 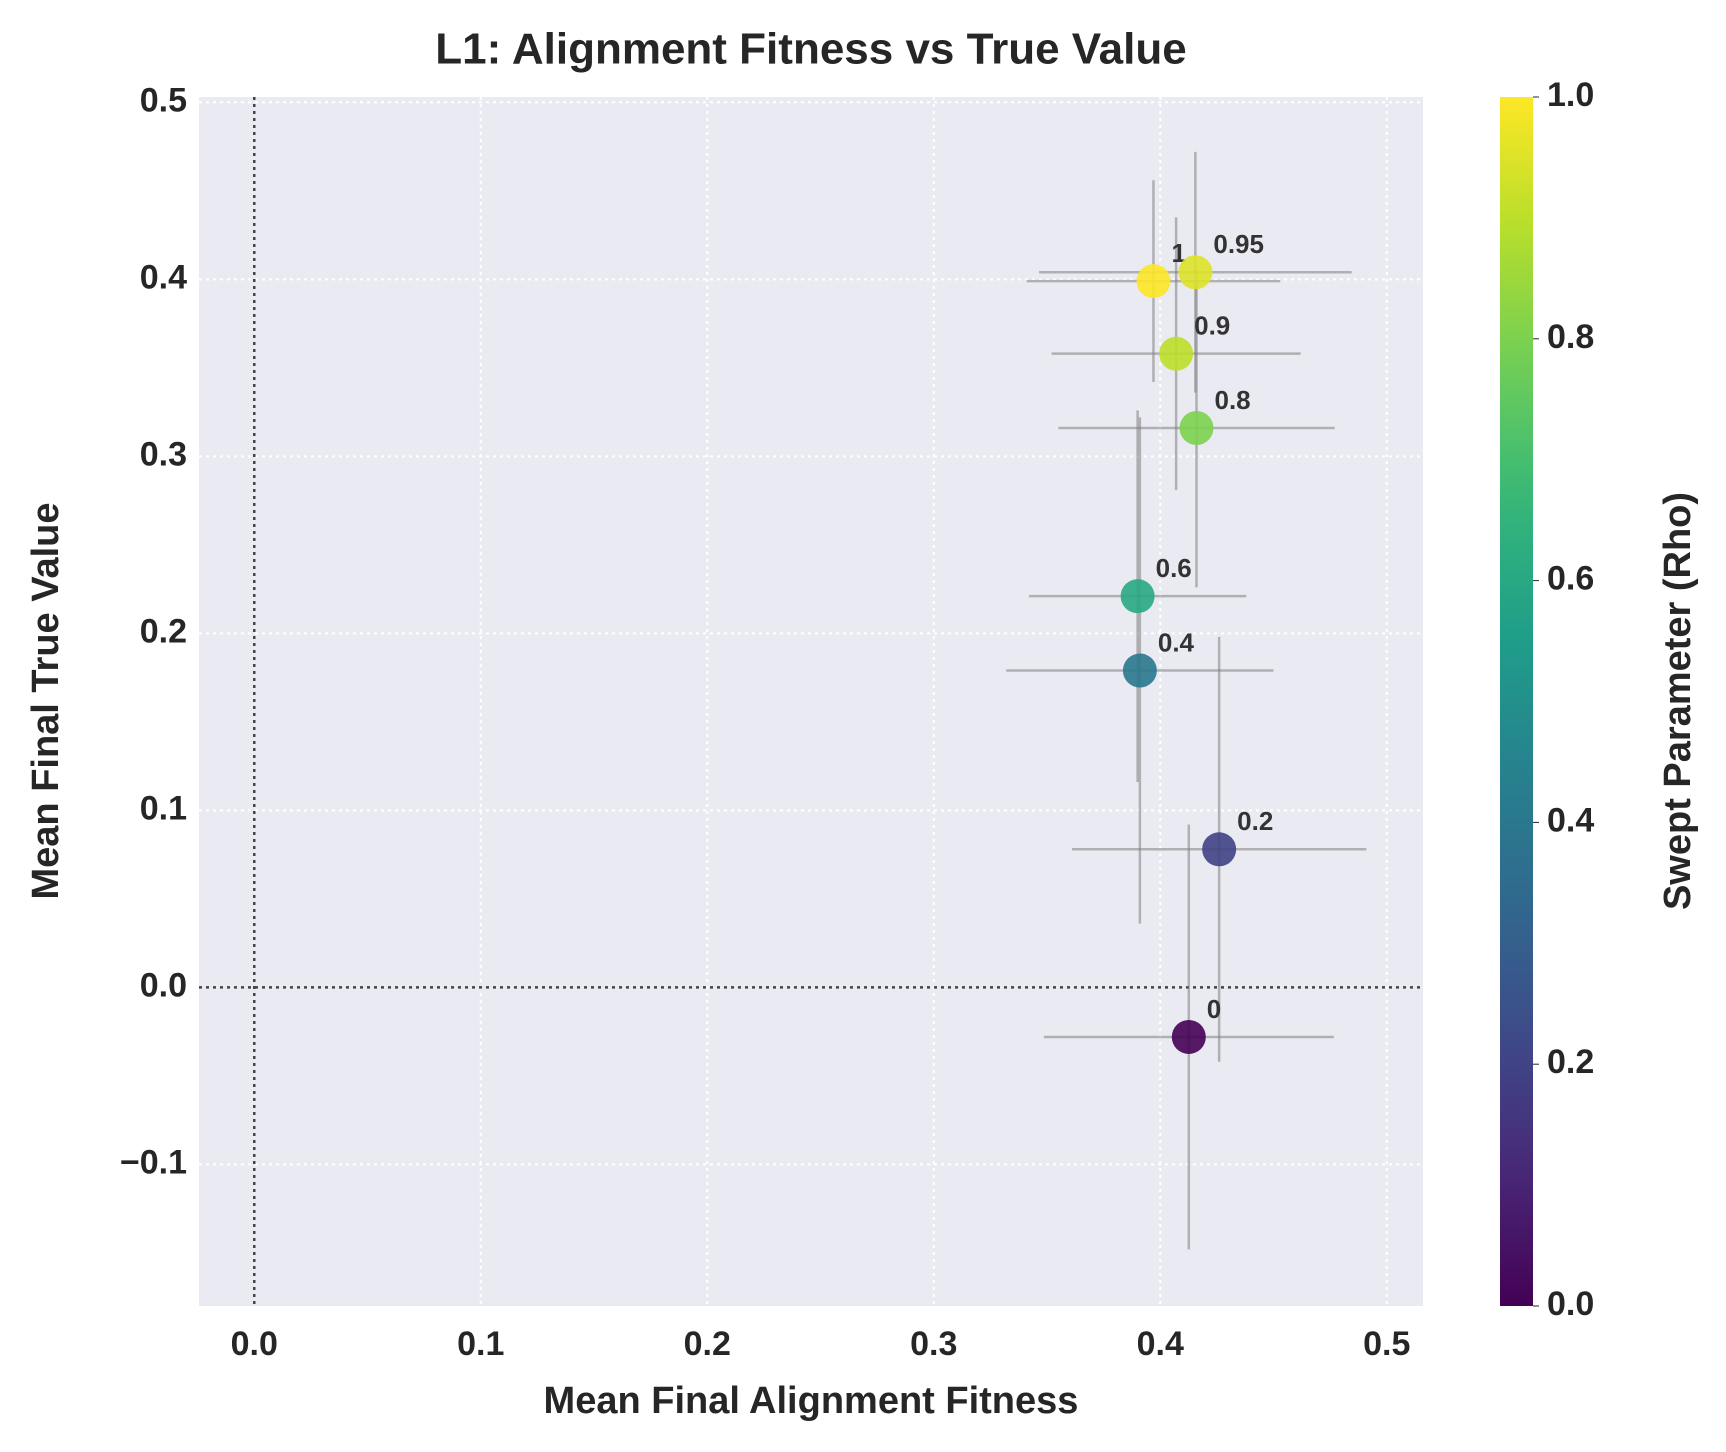 What do you see at coordinates (163, 631) in the screenshot?
I see `y-tick-label: 0.2` at bounding box center [163, 631].